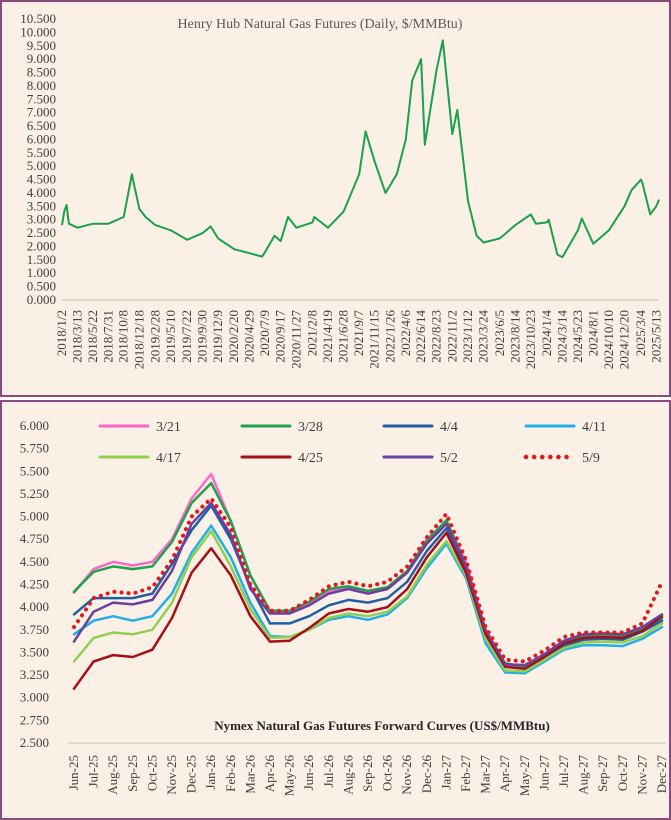 This screenshot has height=820, width=671. I want to click on x-tick-label: May-27, so click(524, 776).